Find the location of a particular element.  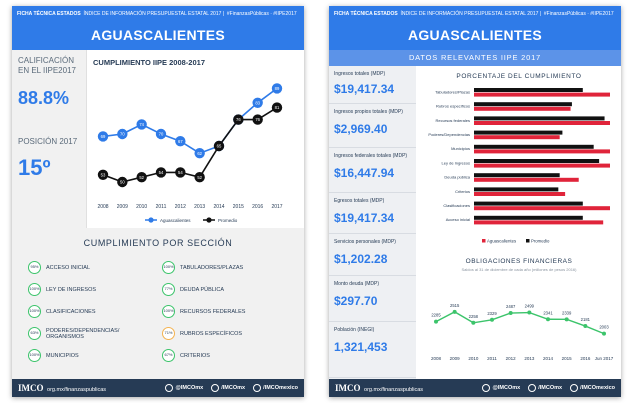

stat-value: $297.70 is located at coordinates (356, 300).